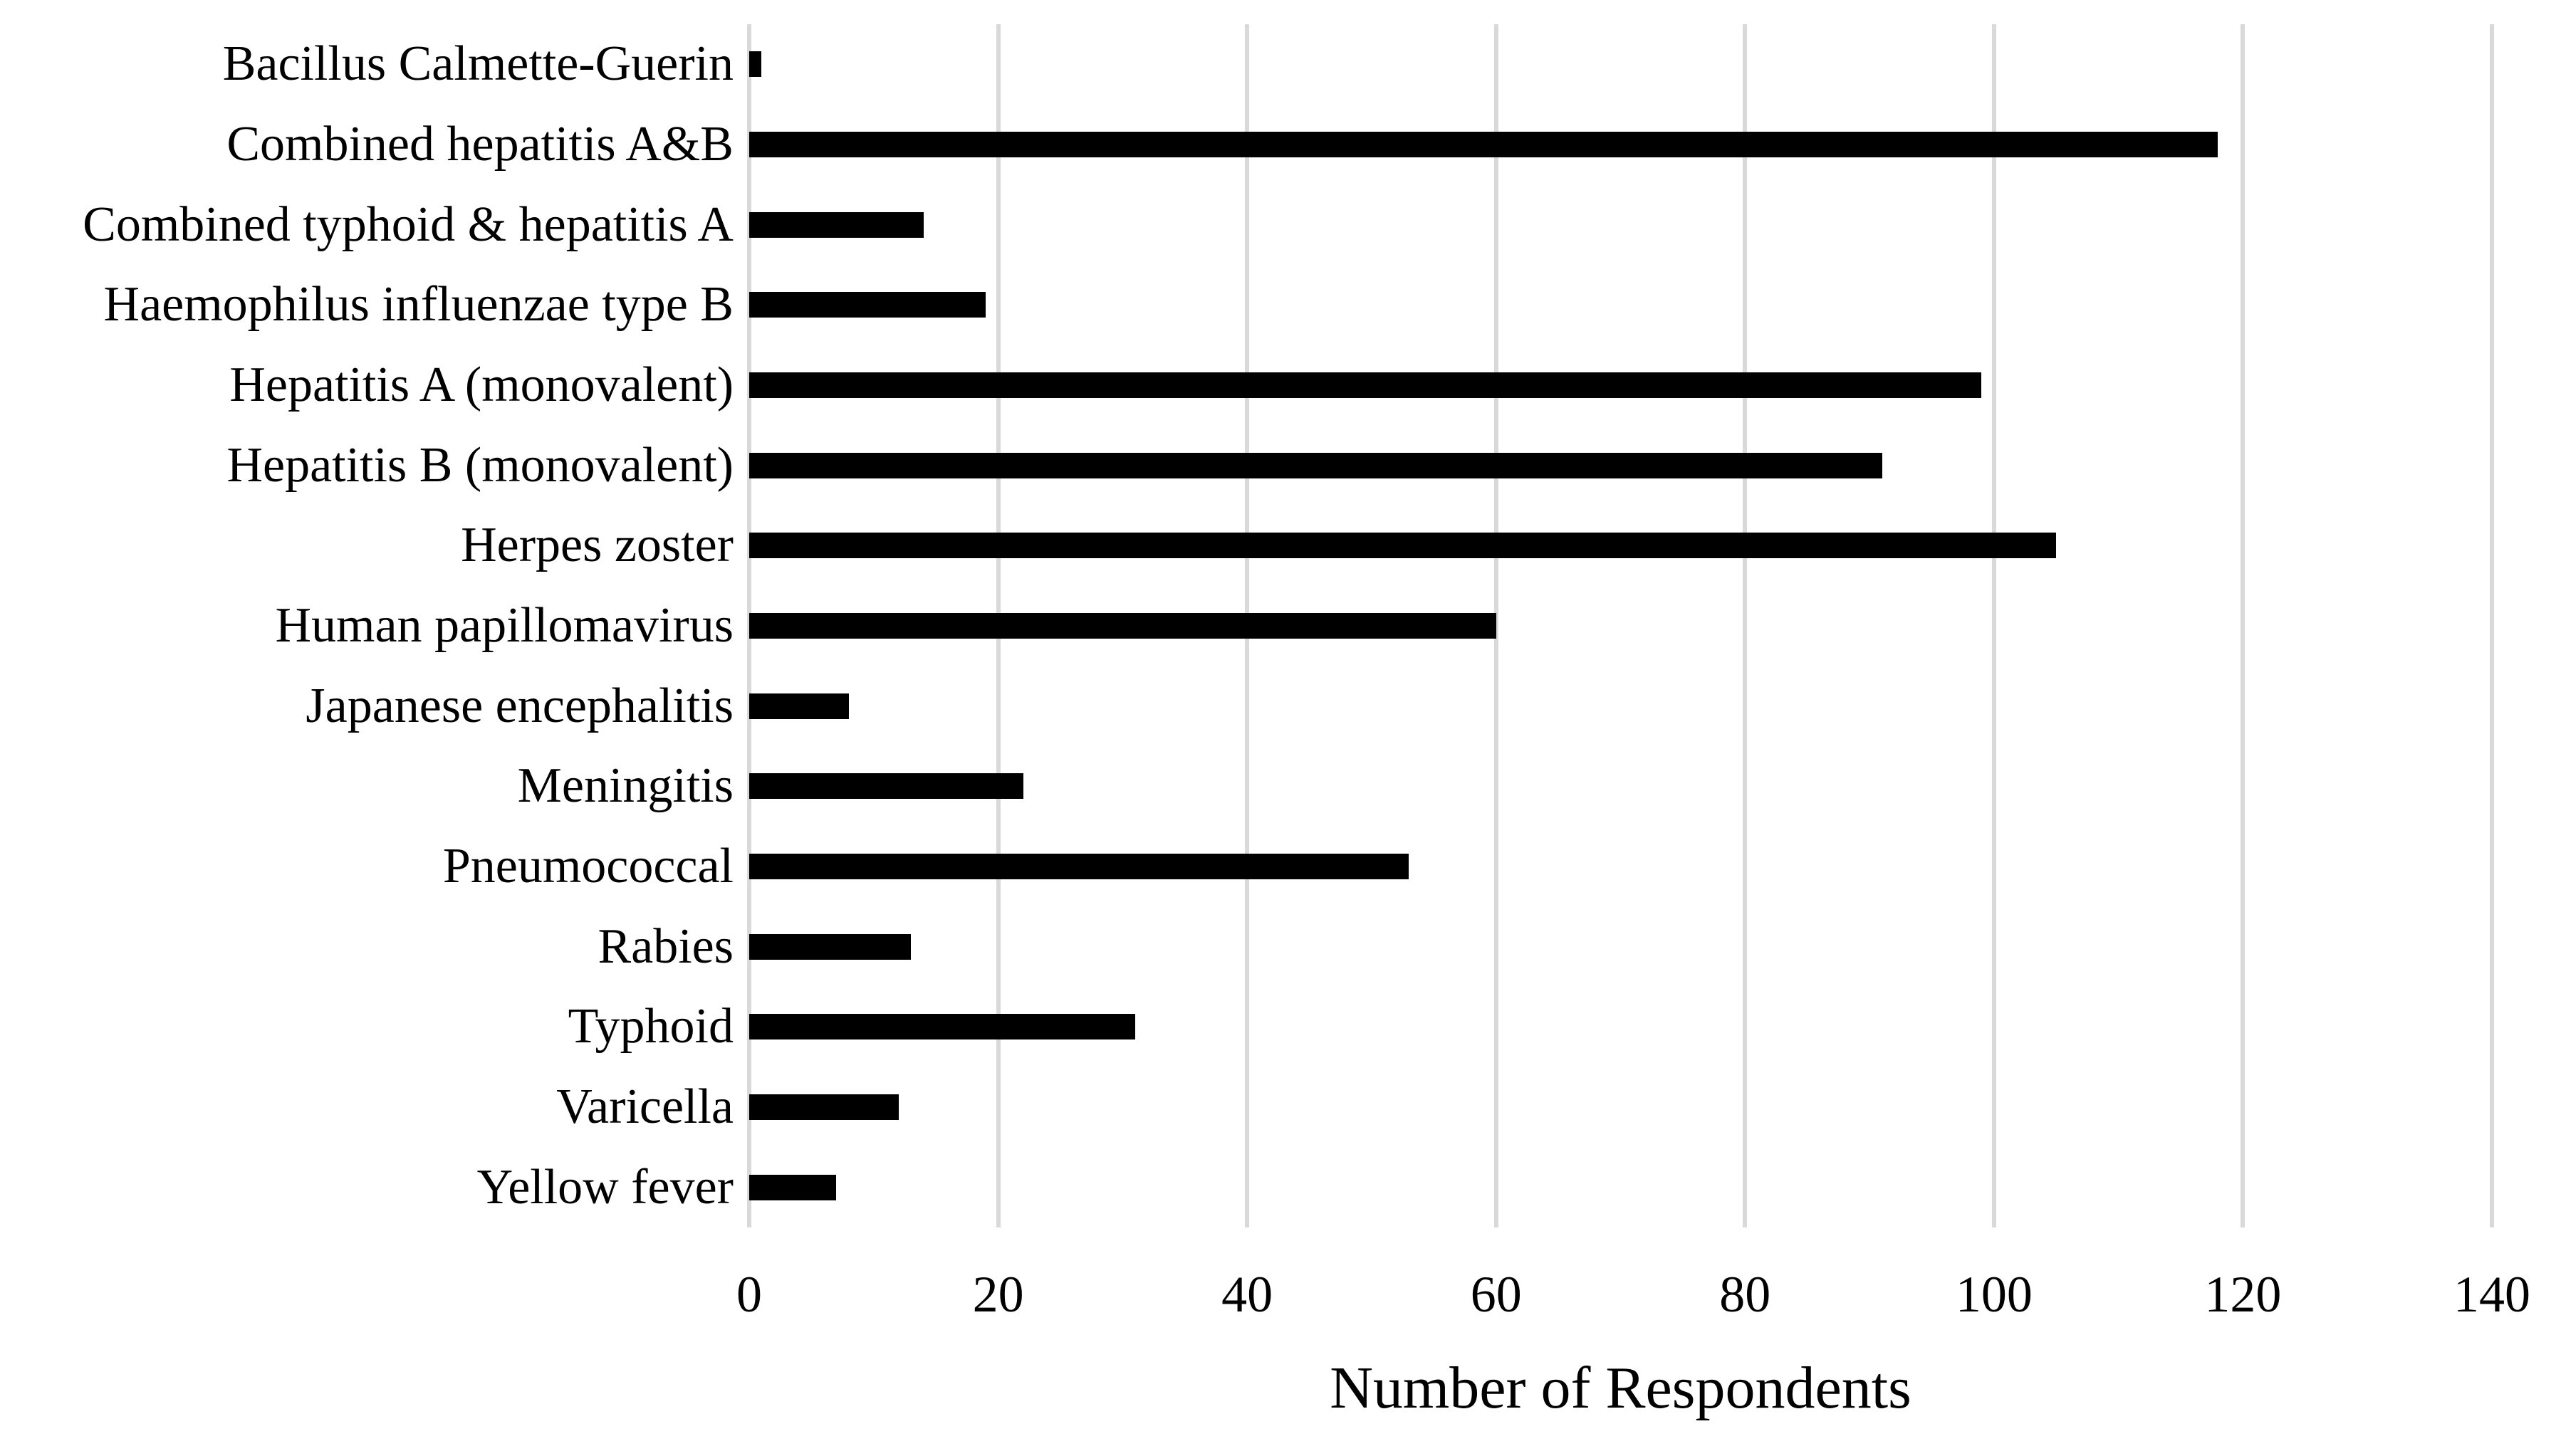  I want to click on category-label: Rabies, so click(666, 946).